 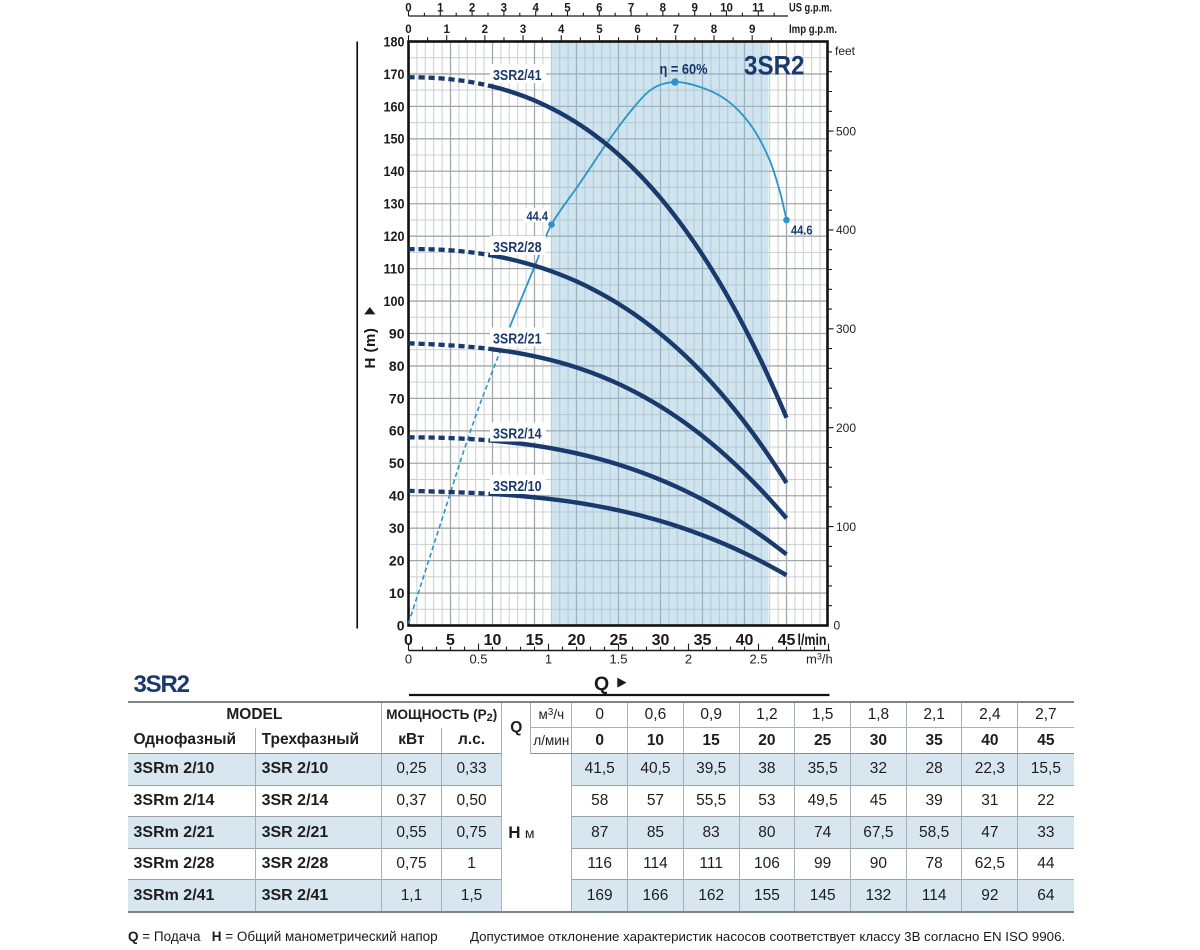 I want to click on svg-text: Q, so click(x=601, y=684).